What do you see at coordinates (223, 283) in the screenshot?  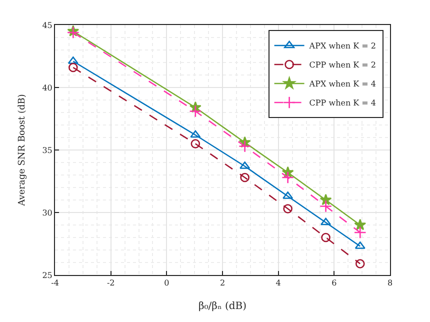 I see `x-tick-label: 2` at bounding box center [223, 283].